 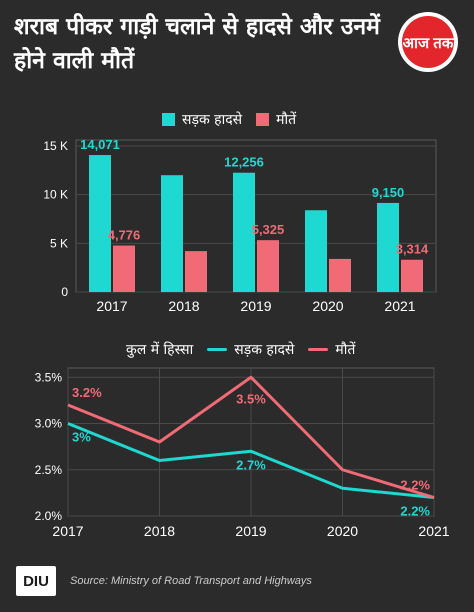 I want to click on aajtak-logo-text: आज तक, so click(x=429, y=43).